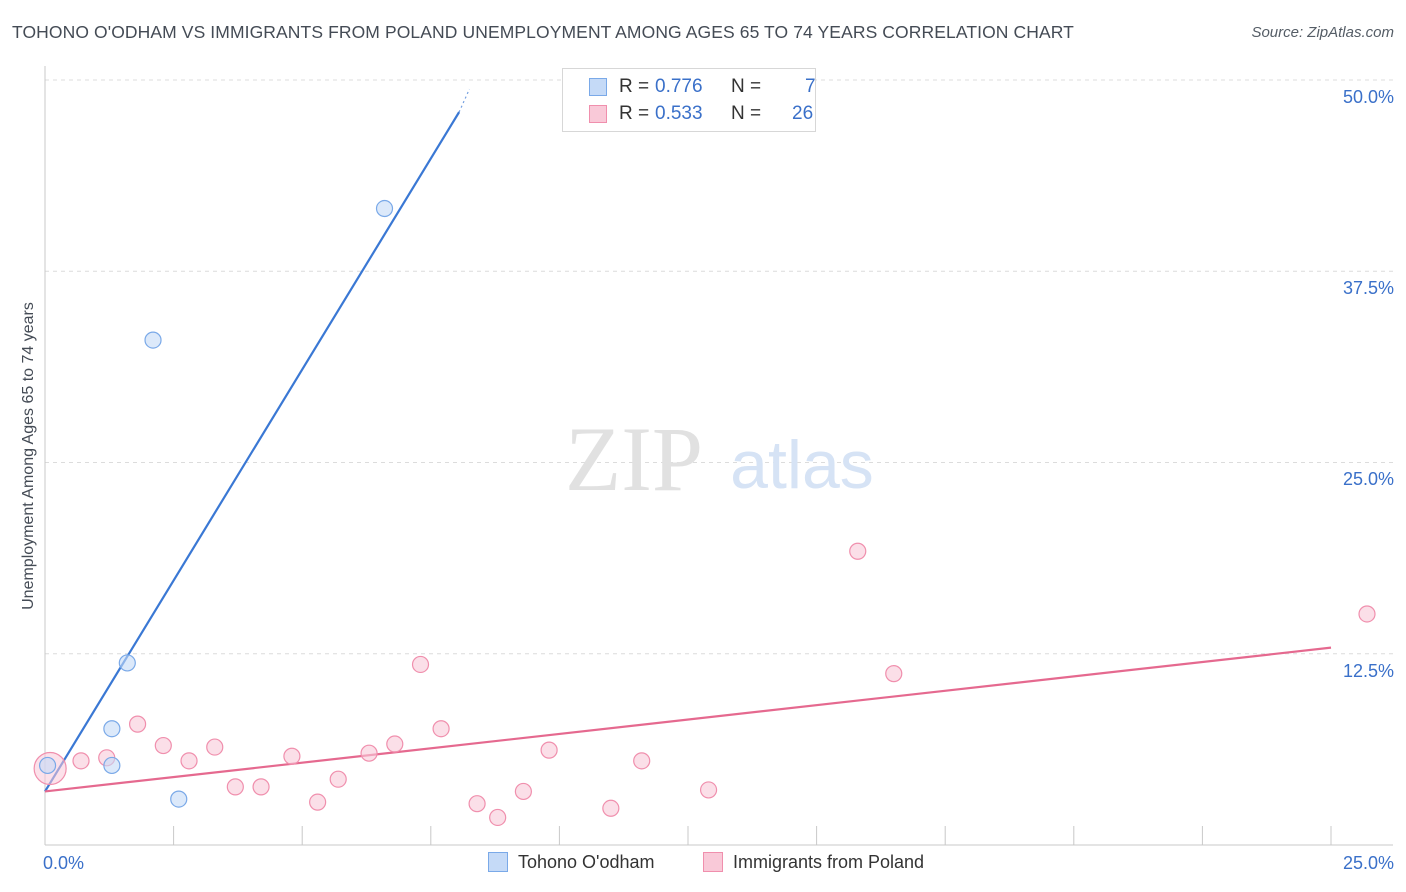 The height and width of the screenshot is (892, 1406). What do you see at coordinates (1368, 479) in the screenshot?
I see `y-tick-label: 25.0%` at bounding box center [1368, 479].